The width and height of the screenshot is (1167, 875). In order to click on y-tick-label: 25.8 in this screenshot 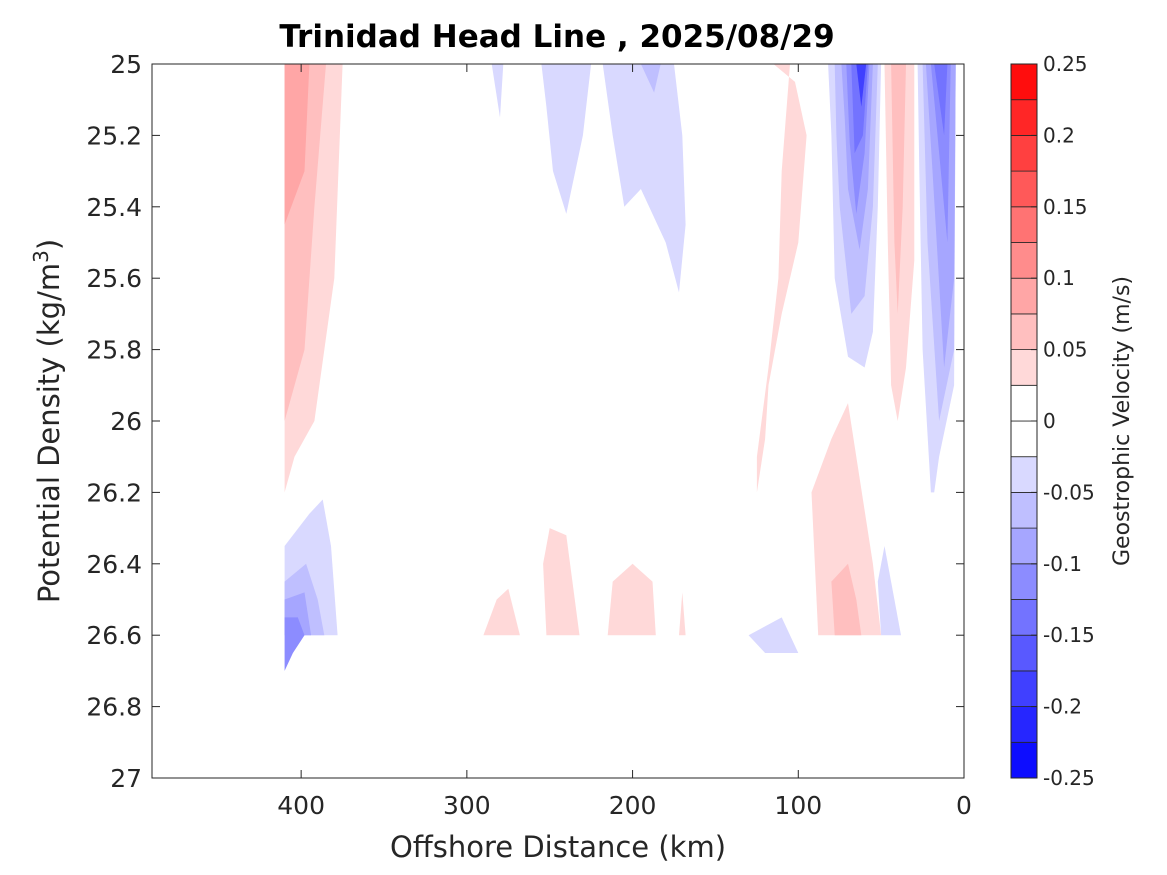, I will do `click(114, 350)`.